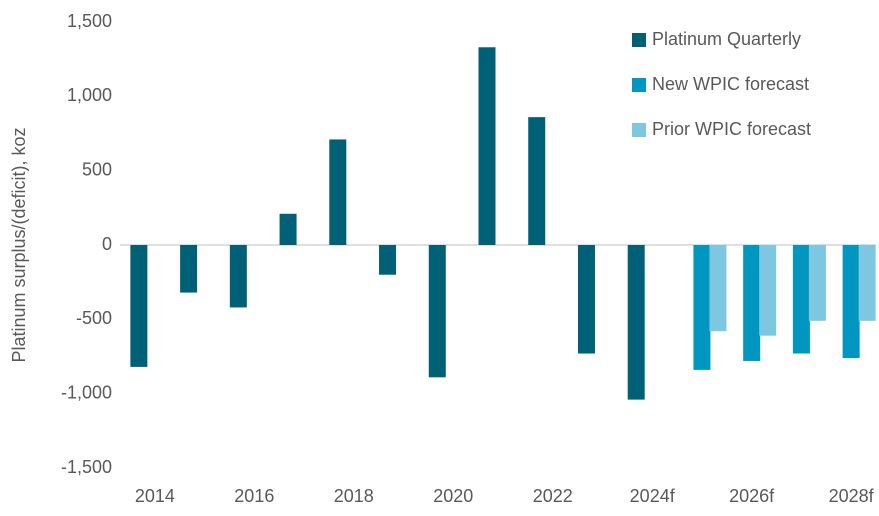 Image resolution: width=879 pixels, height=516 pixels. I want to click on y-tick-label: 1,500, so click(89, 21).